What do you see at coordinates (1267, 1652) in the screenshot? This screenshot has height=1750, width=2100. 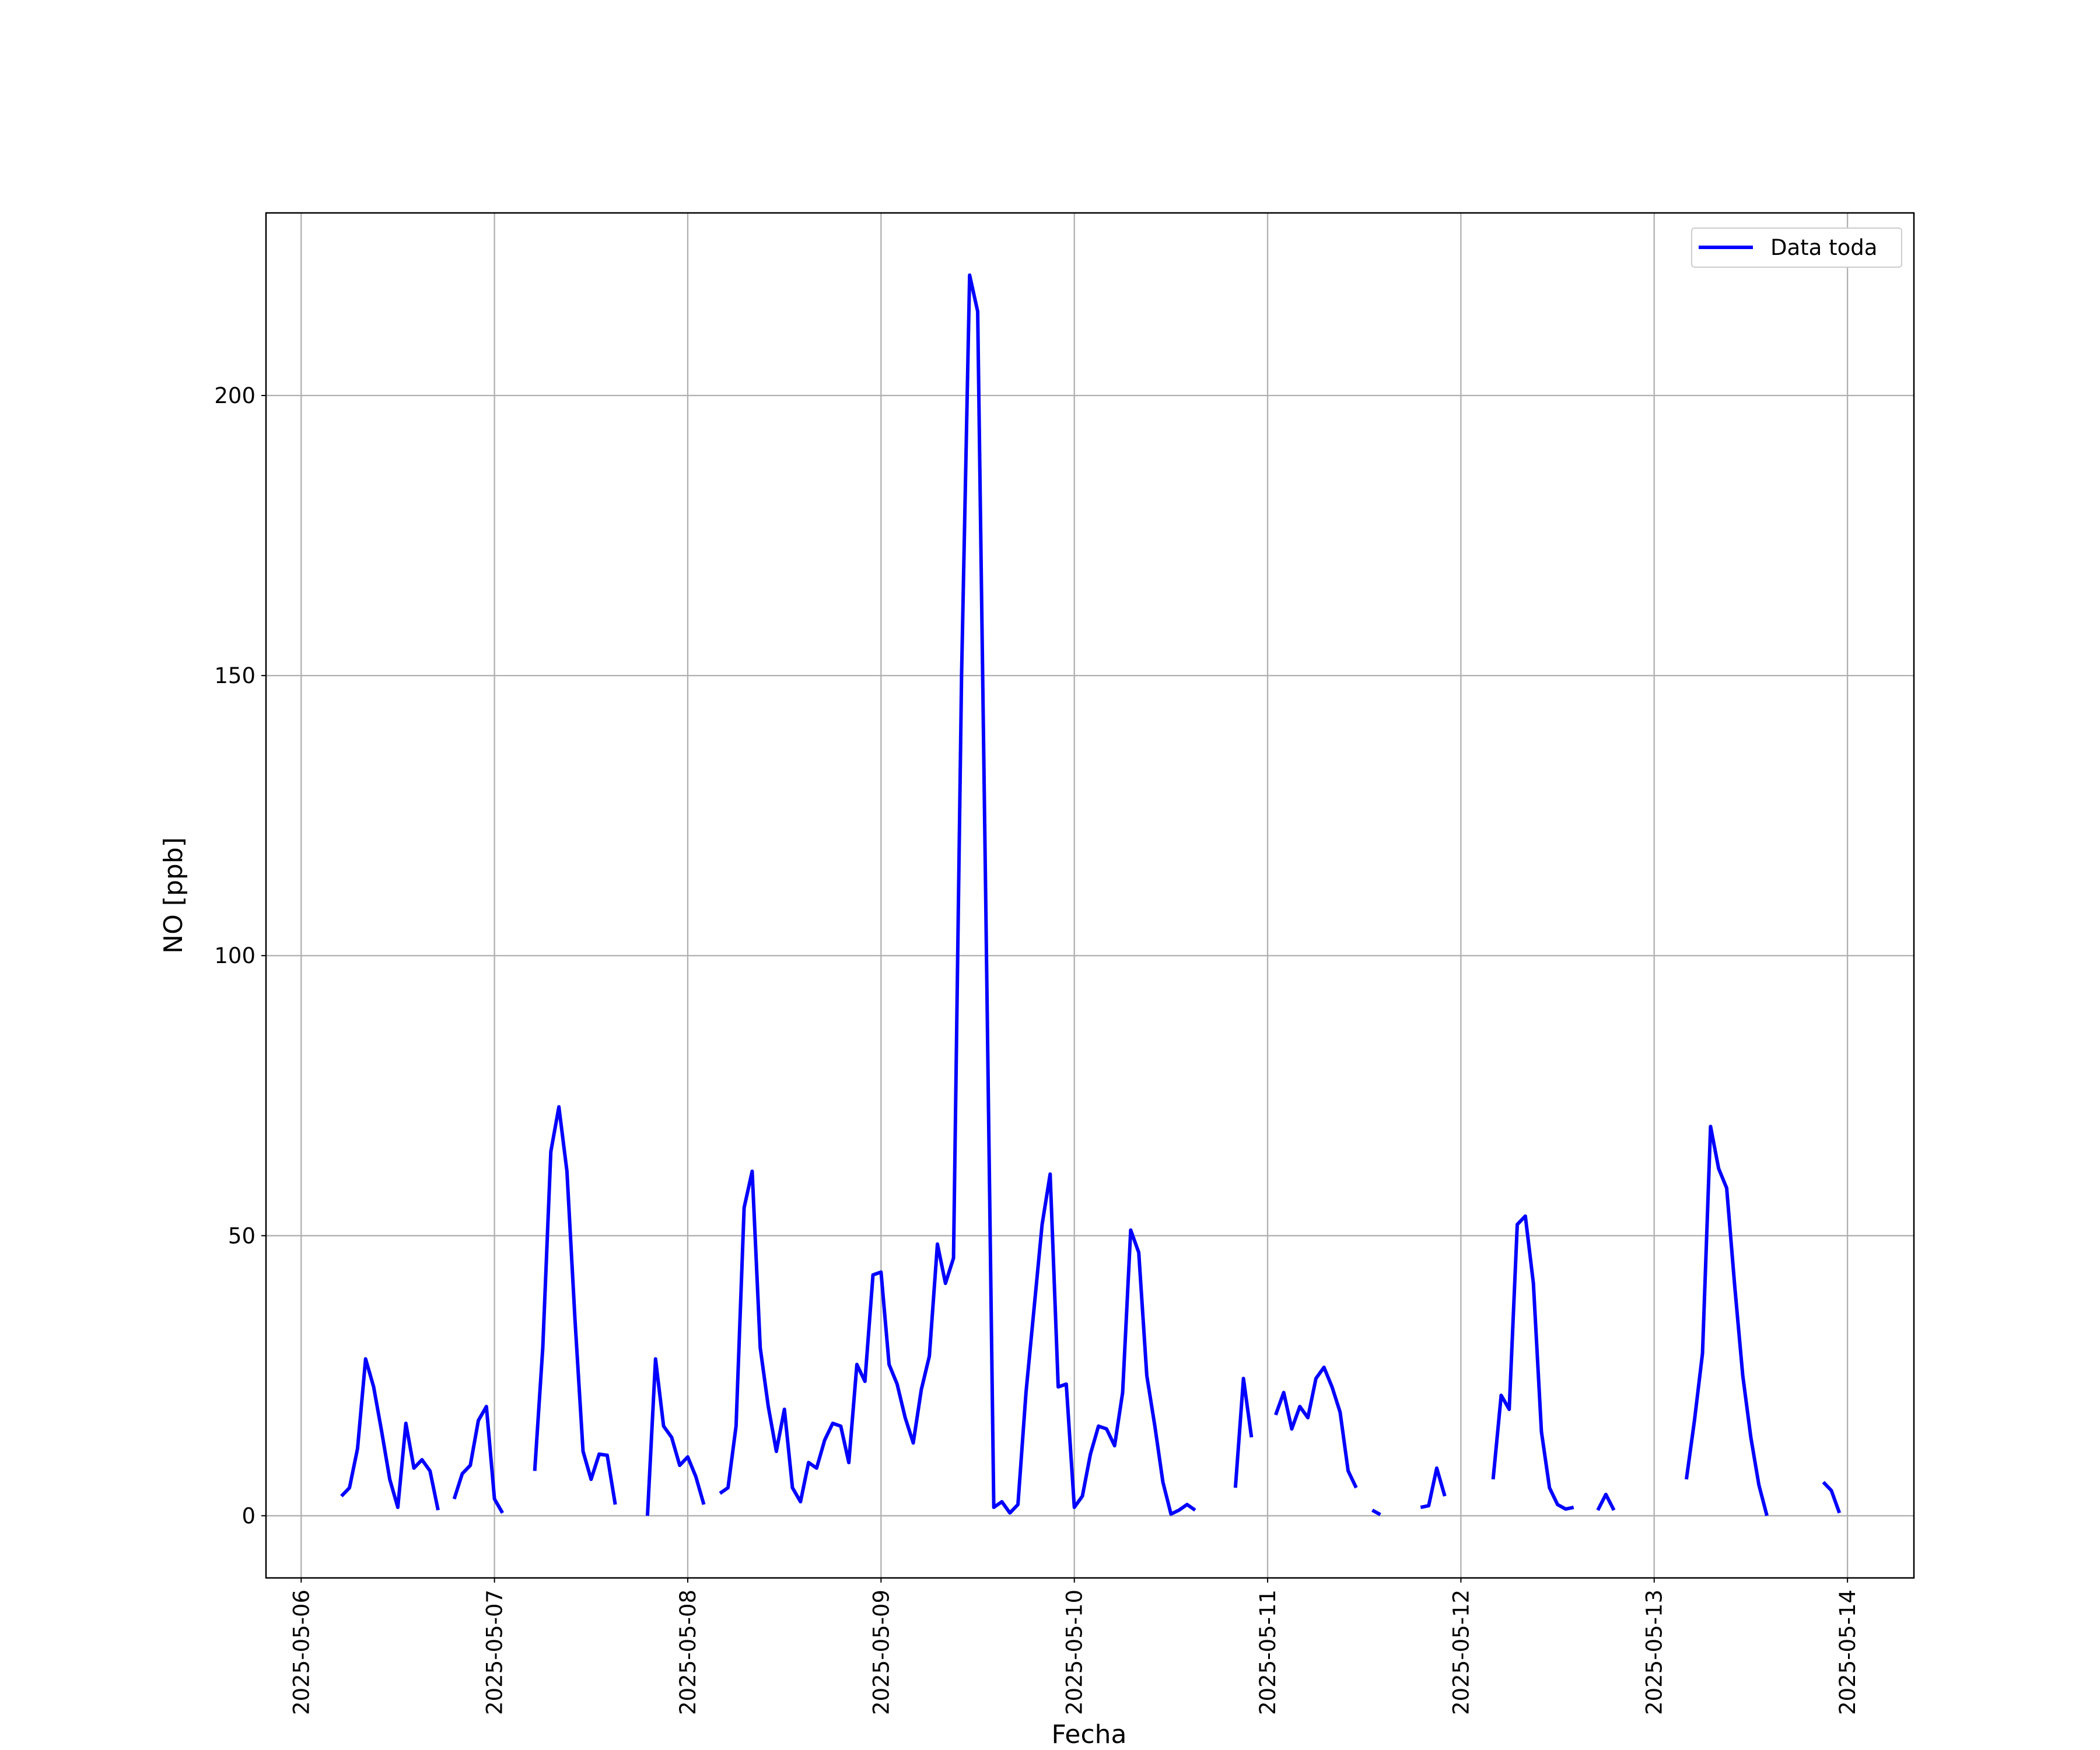 I see `x-tick-label: 2025-05-11` at bounding box center [1267, 1652].